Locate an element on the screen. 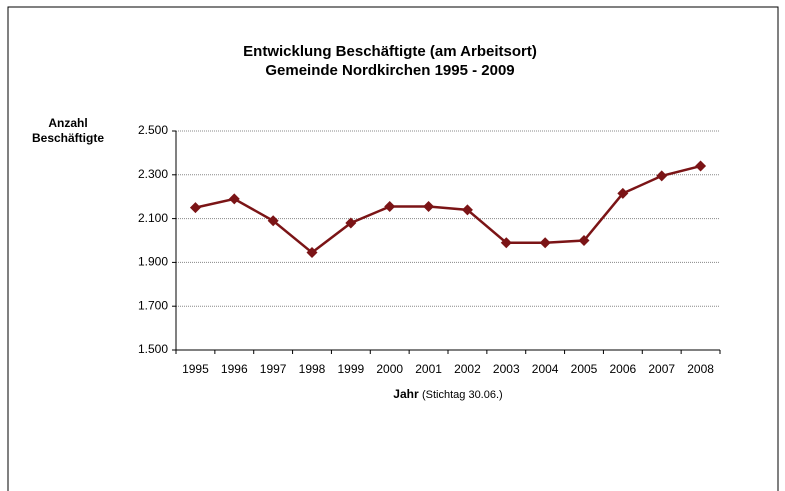 The height and width of the screenshot is (491, 785). chart-title: Entwicklung Beschäftigte (am Arbeitsort) is located at coordinates (390, 51).